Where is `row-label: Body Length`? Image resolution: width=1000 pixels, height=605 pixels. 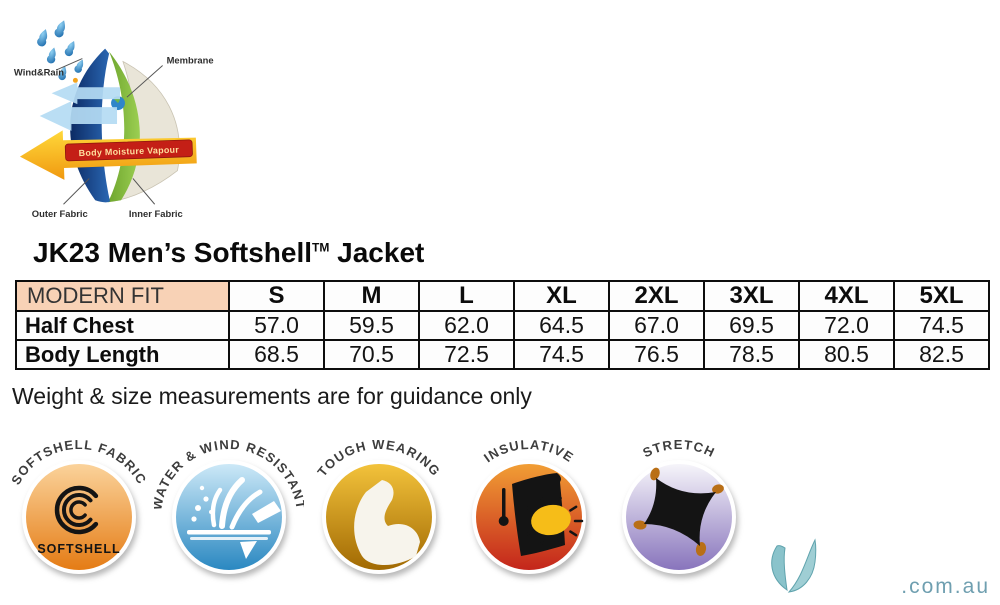
row-label: Body Length is located at coordinates (122, 354).